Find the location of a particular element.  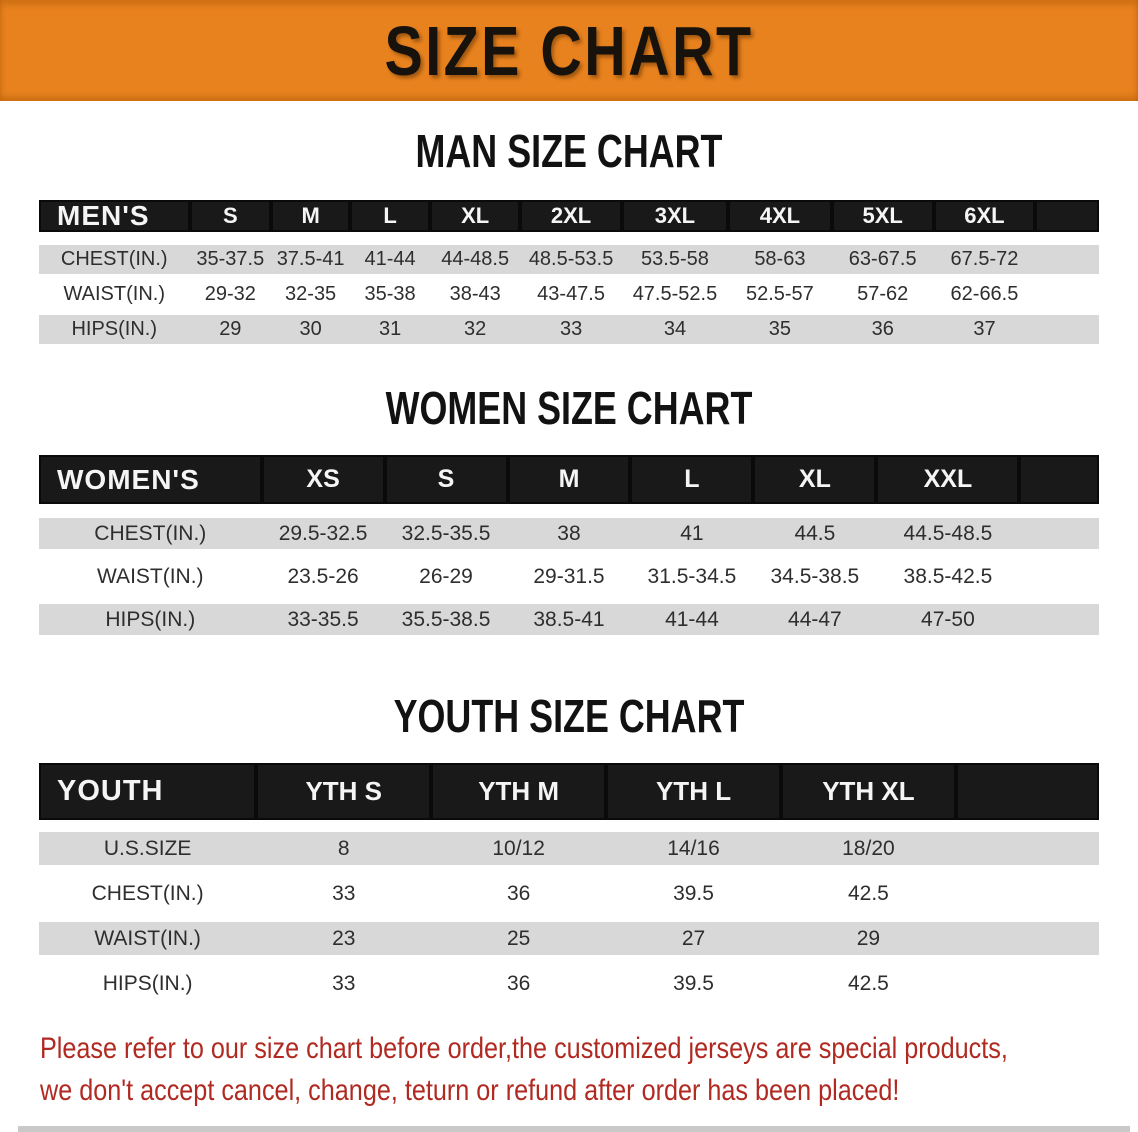

column-header: XXL is located at coordinates (948, 483).